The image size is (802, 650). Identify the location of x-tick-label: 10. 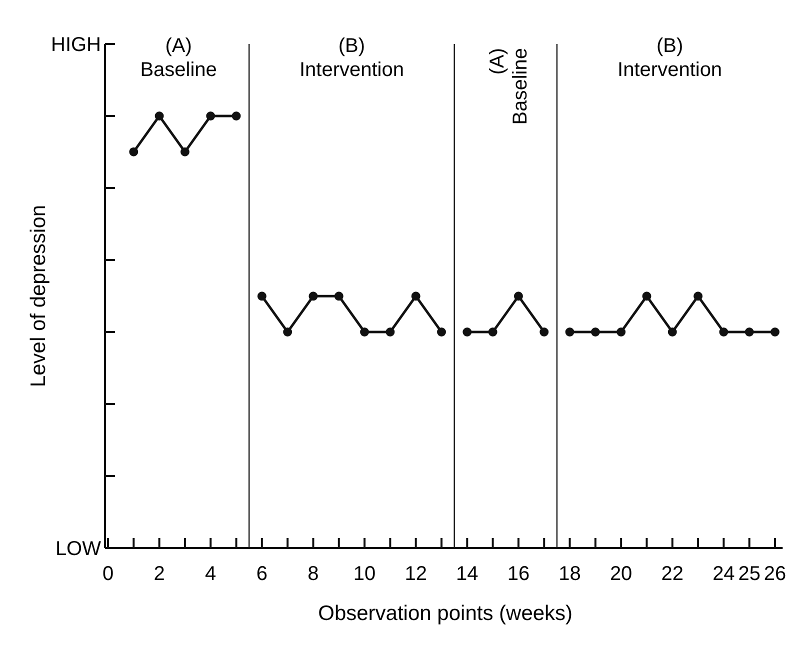
(364, 574).